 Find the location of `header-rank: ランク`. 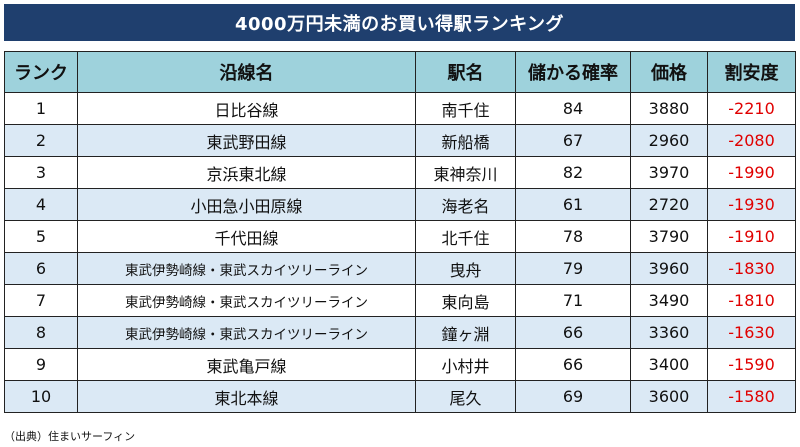

header-rank: ランク is located at coordinates (41, 72).